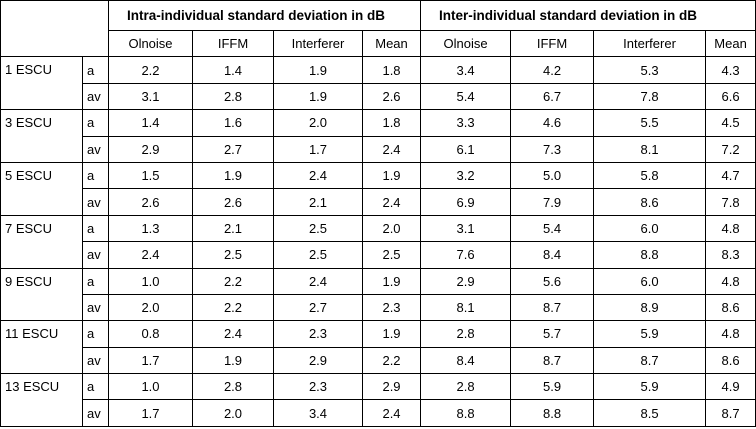 Image resolution: width=756 pixels, height=429 pixels. Describe the element at coordinates (552, 175) in the screenshot. I see `value-cell: 5.0` at that location.